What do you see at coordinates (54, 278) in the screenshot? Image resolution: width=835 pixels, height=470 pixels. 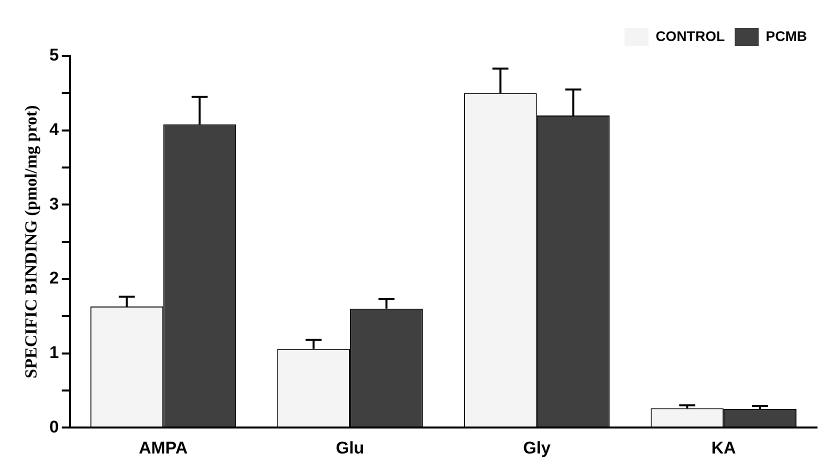 I see `y-tick-label: 2` at bounding box center [54, 278].